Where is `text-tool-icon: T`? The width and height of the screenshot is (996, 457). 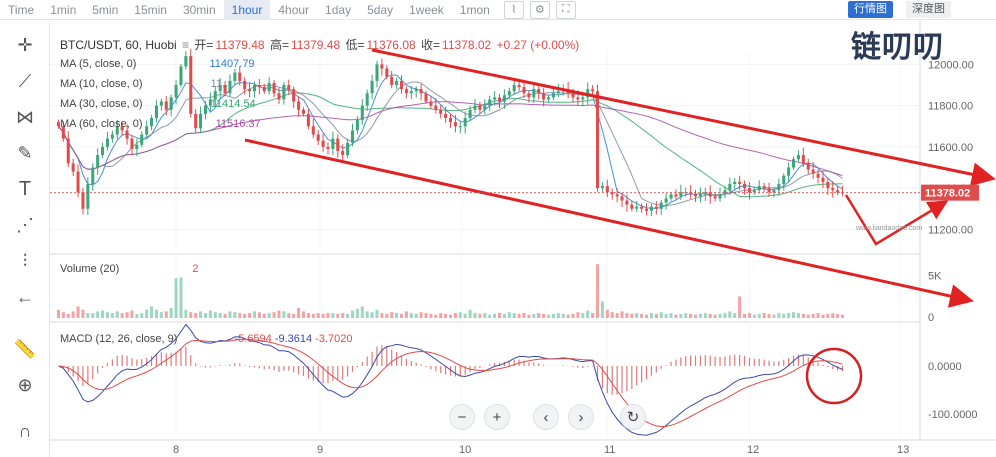 text-tool-icon: T is located at coordinates (25, 188).